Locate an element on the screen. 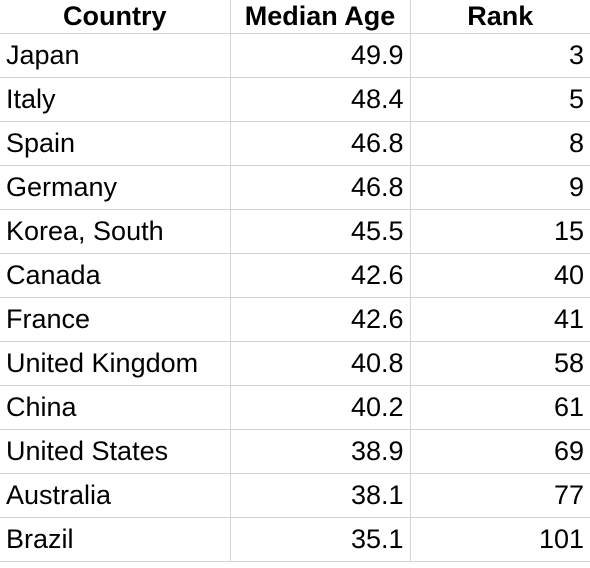  table-row: Japan 49.9 3 is located at coordinates (295, 55).